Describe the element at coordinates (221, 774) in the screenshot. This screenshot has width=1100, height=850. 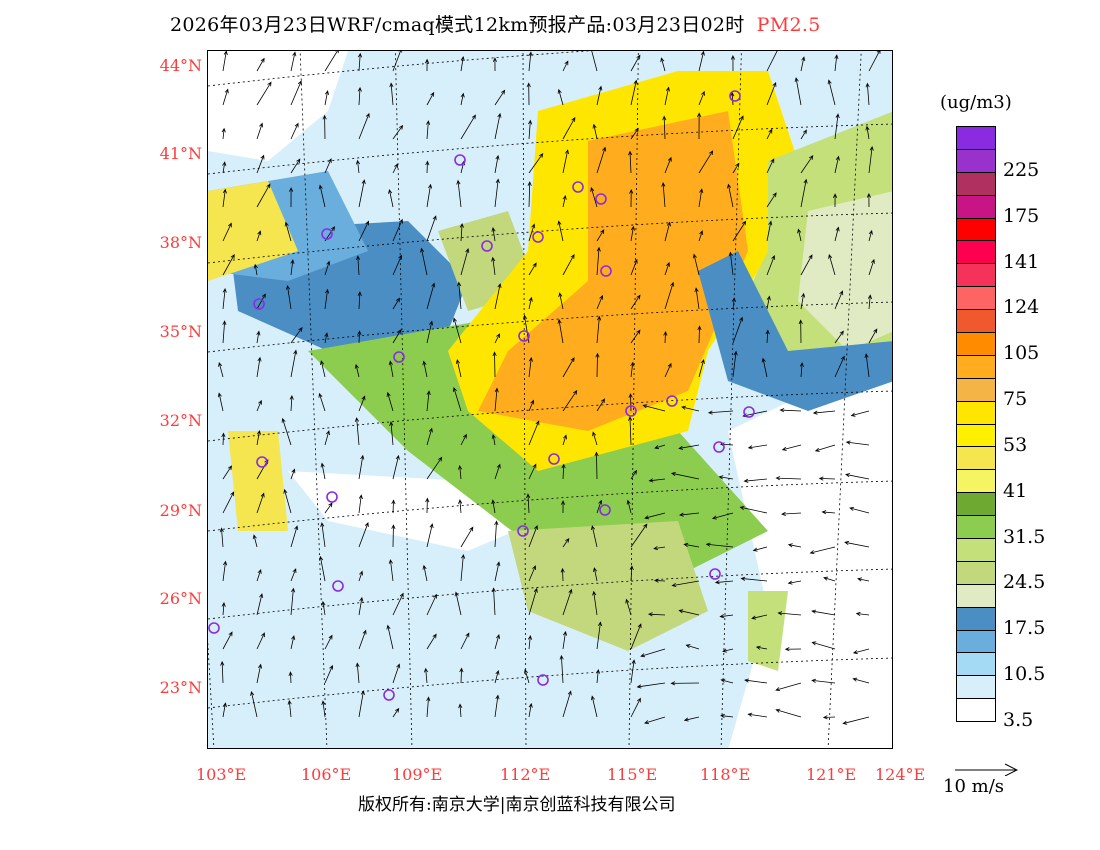
I see `lon-label: 103°E` at that location.